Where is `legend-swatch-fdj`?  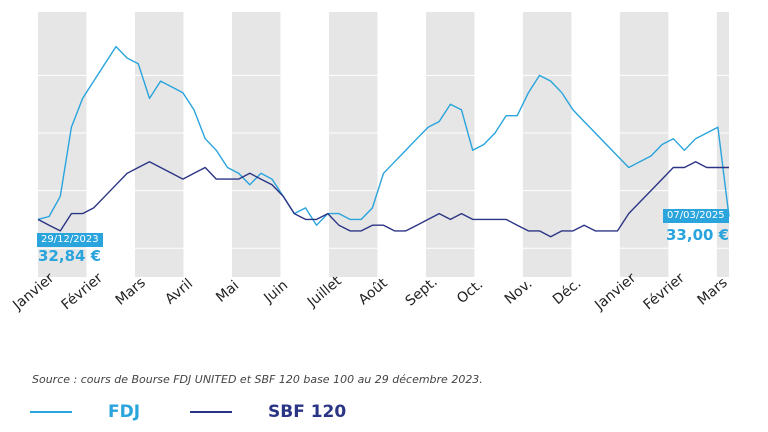 legend-swatch-fdj is located at coordinates (51, 412).